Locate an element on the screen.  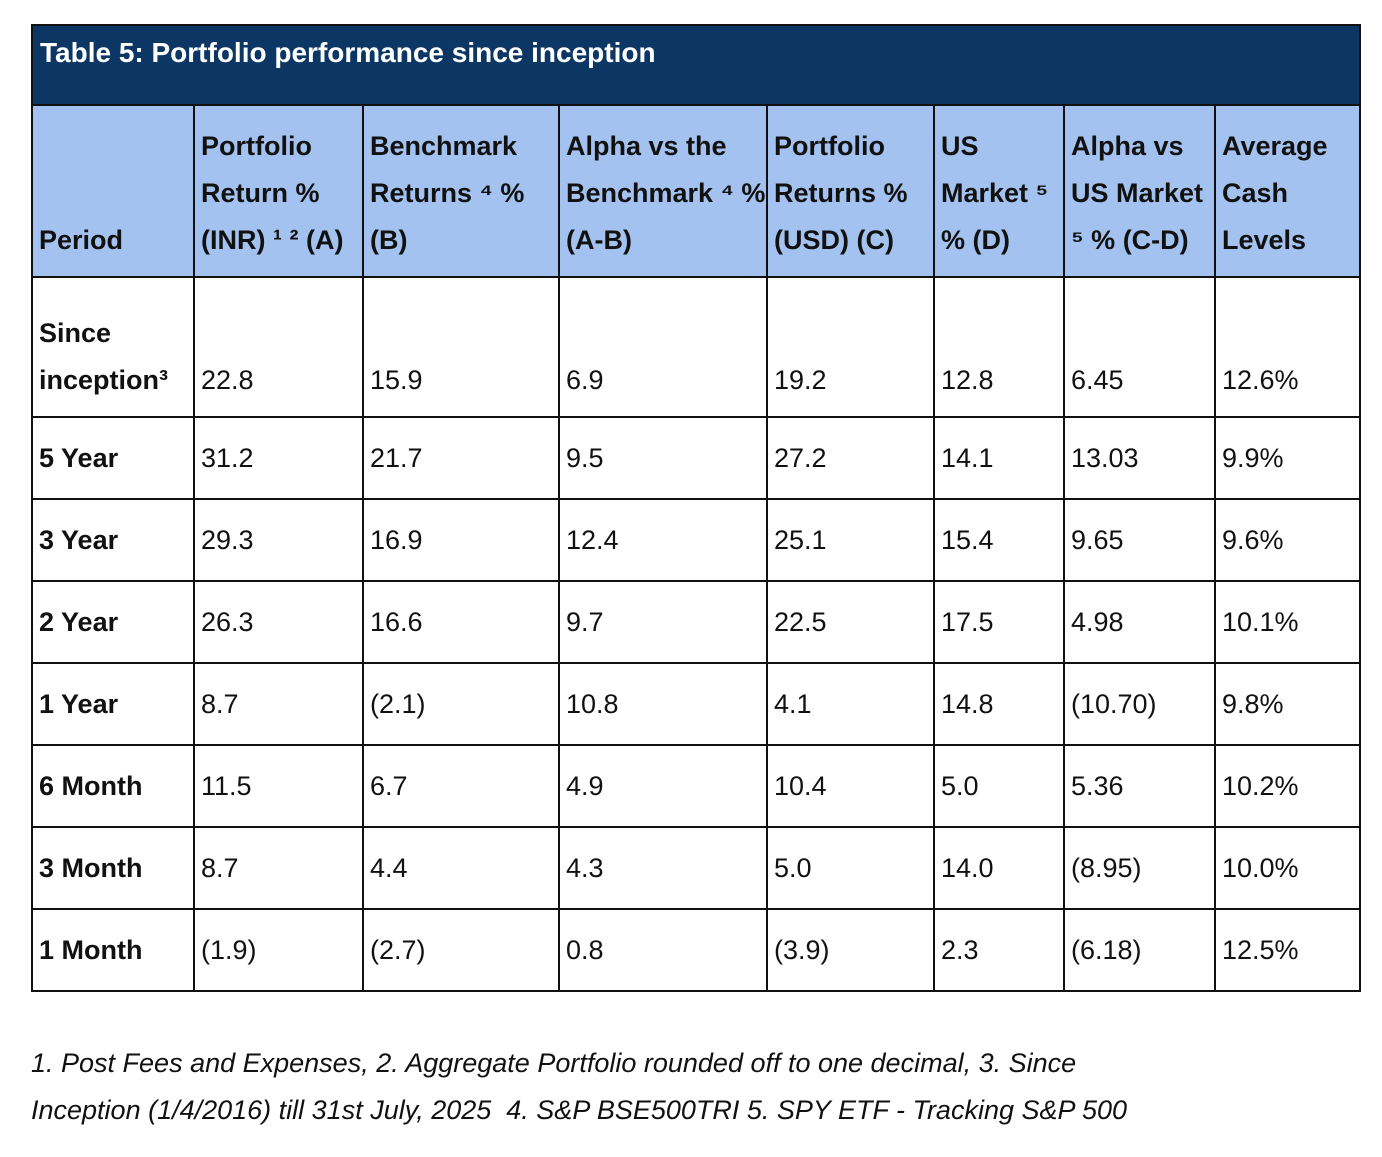
cell-benchmark-returns: 6.7 is located at coordinates (461, 786).